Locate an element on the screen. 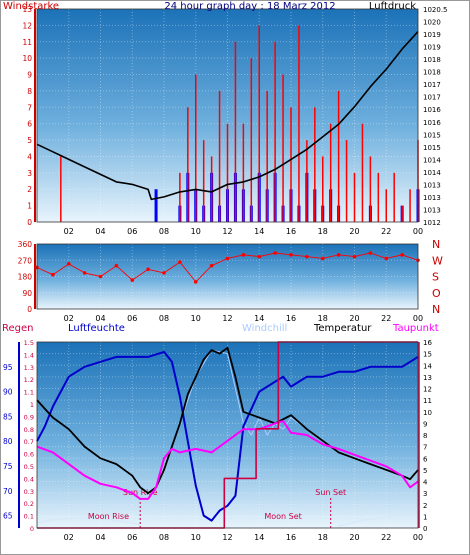  compass-label: N is located at coordinates (436, 309).